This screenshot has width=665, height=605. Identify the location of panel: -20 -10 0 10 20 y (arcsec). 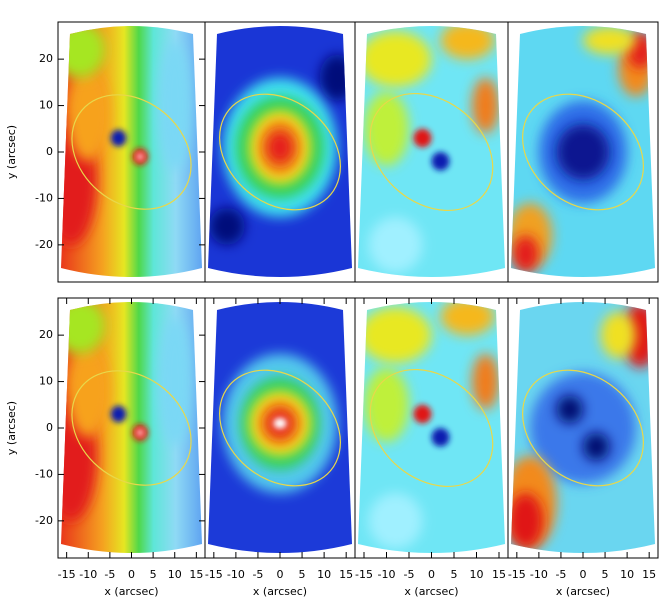
(105, 152).